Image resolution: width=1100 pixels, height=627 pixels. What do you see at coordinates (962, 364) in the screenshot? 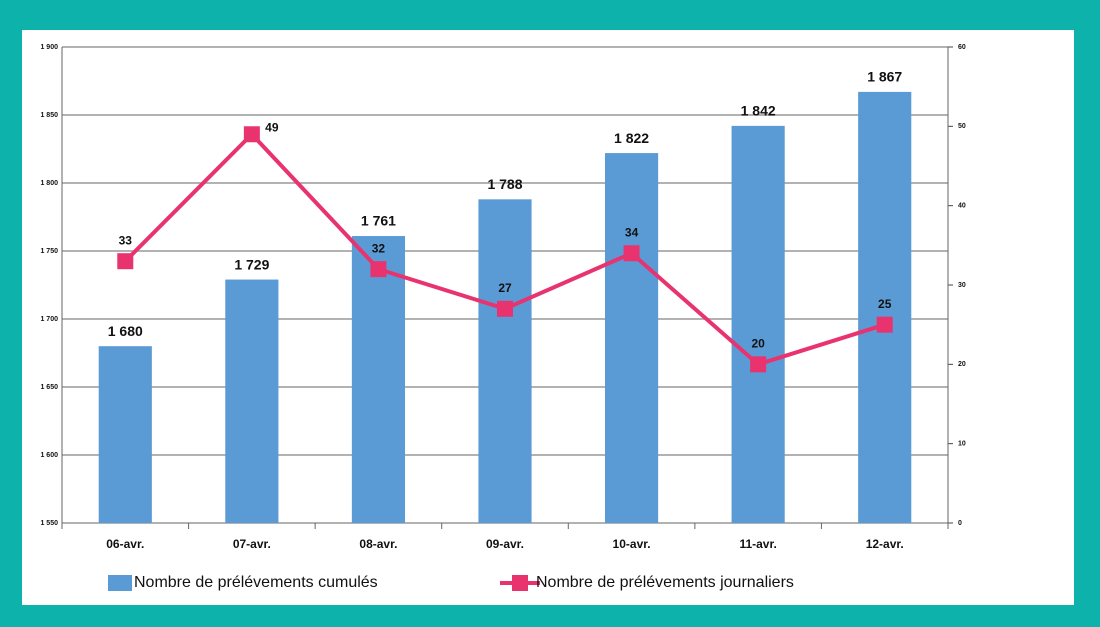
I see `y2-tick-label: 20` at bounding box center [962, 364].